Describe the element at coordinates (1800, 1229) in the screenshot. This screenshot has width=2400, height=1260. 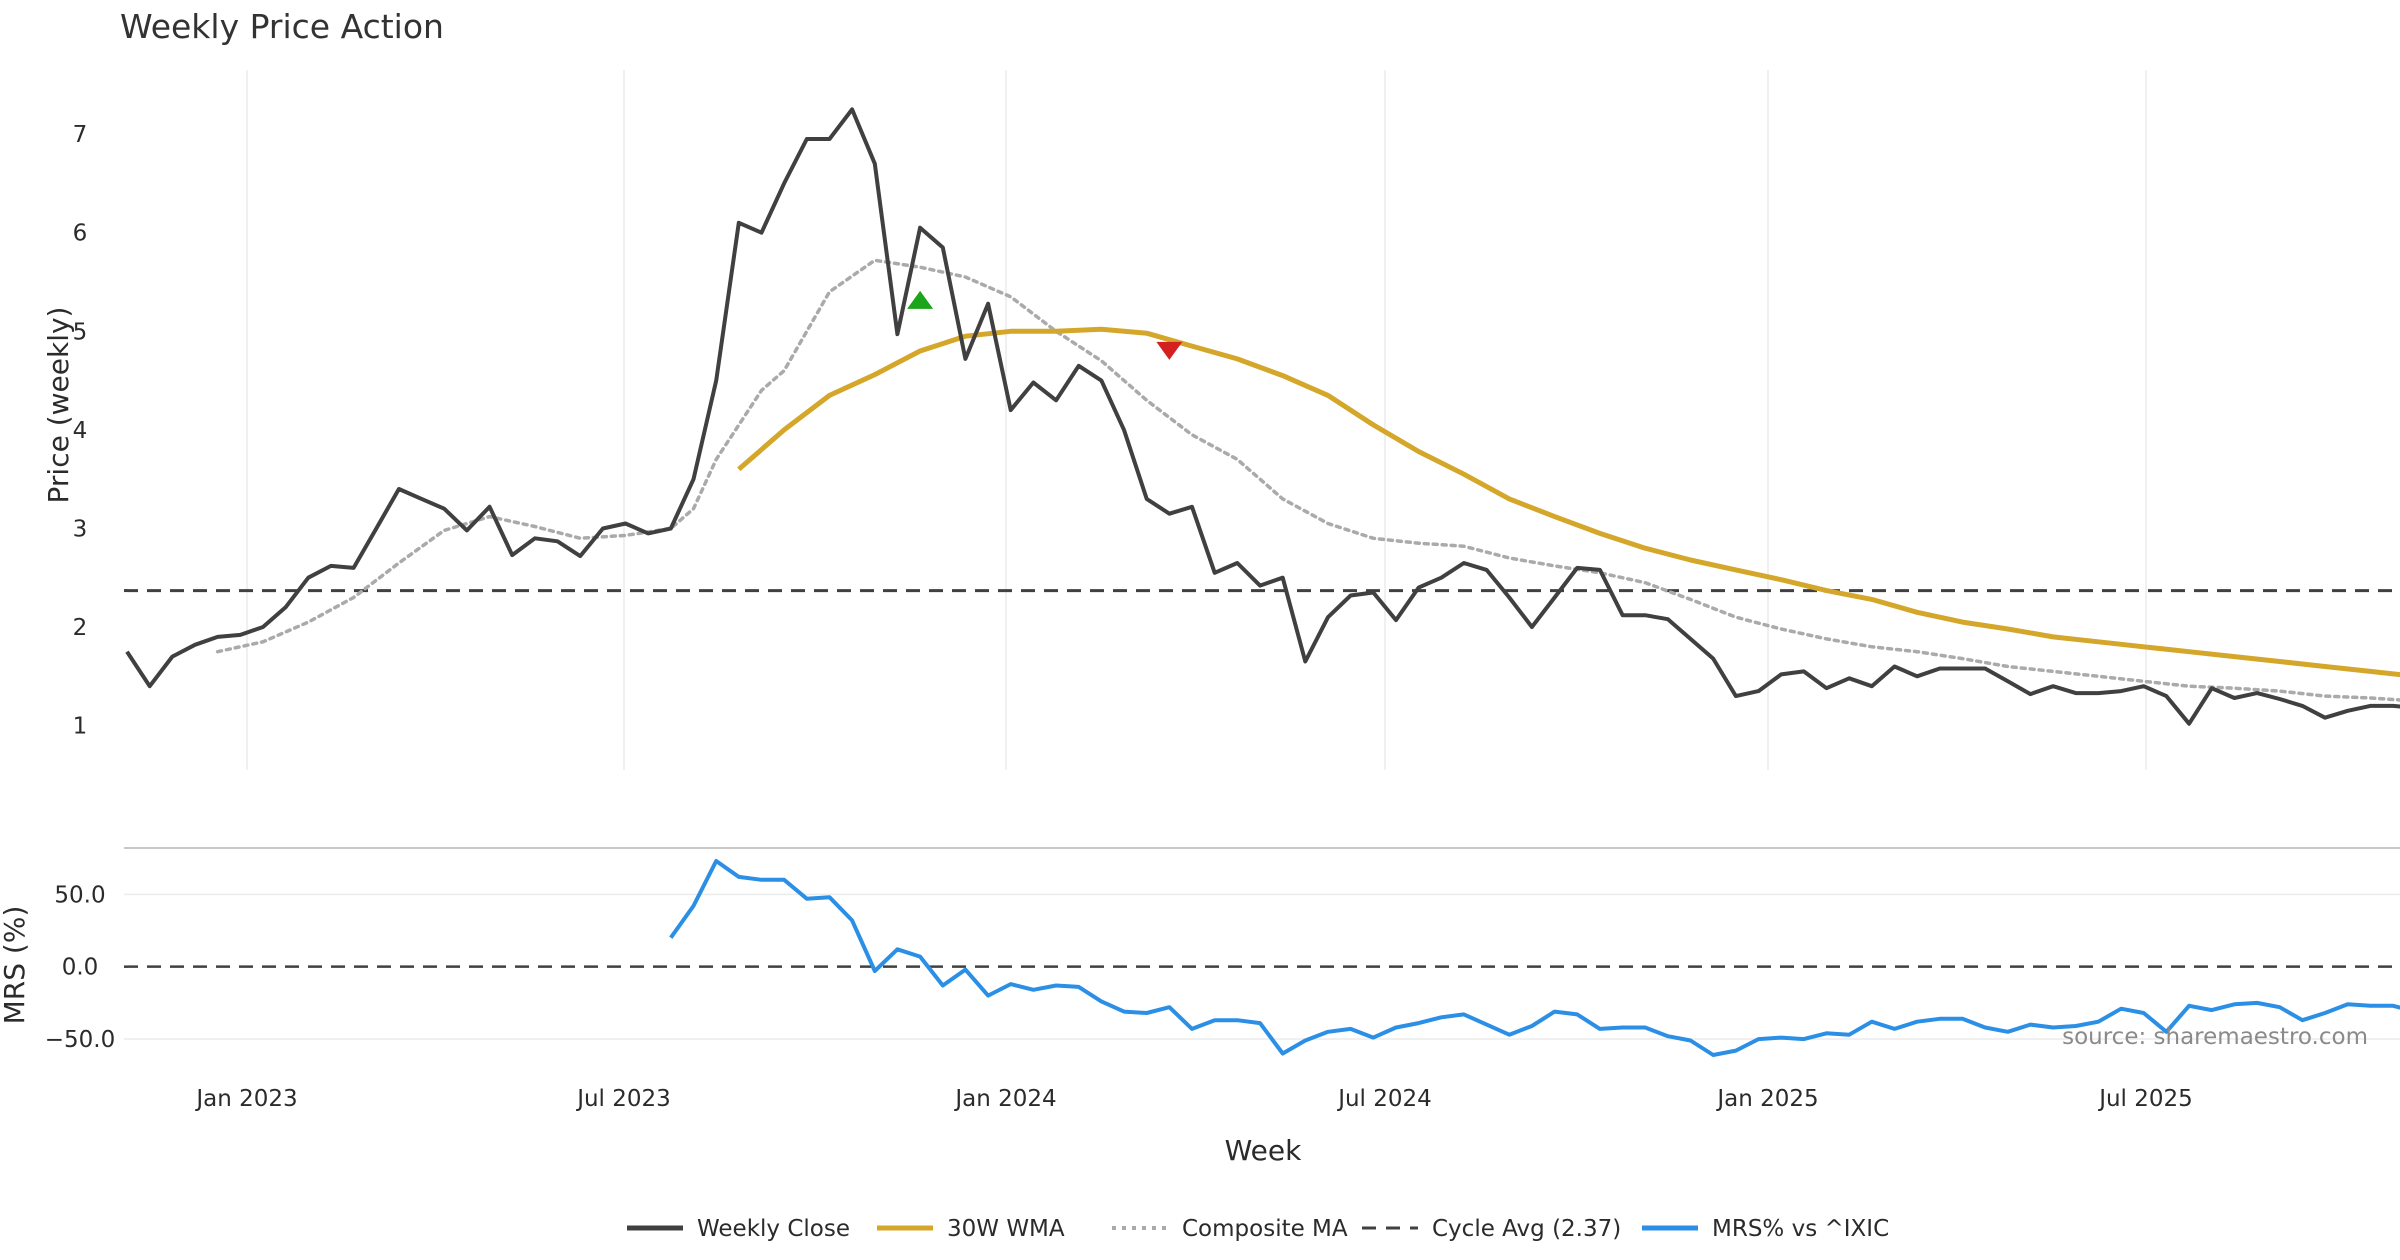
I see `legend-label: MRS% vs ^IXIC` at that location.